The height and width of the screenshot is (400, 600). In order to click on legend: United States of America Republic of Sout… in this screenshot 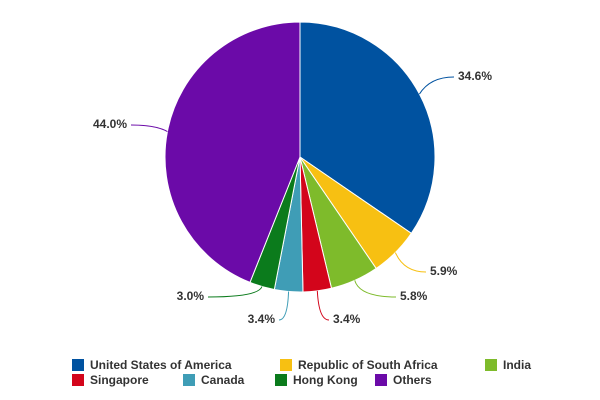, I will do `click(301, 372)`.